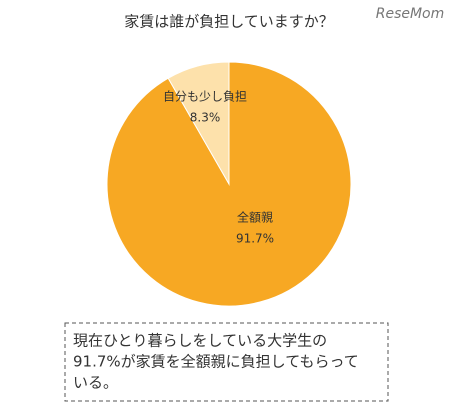  I want to click on chart-title: 家賃は誰が負担していますか？, so click(229, 22).